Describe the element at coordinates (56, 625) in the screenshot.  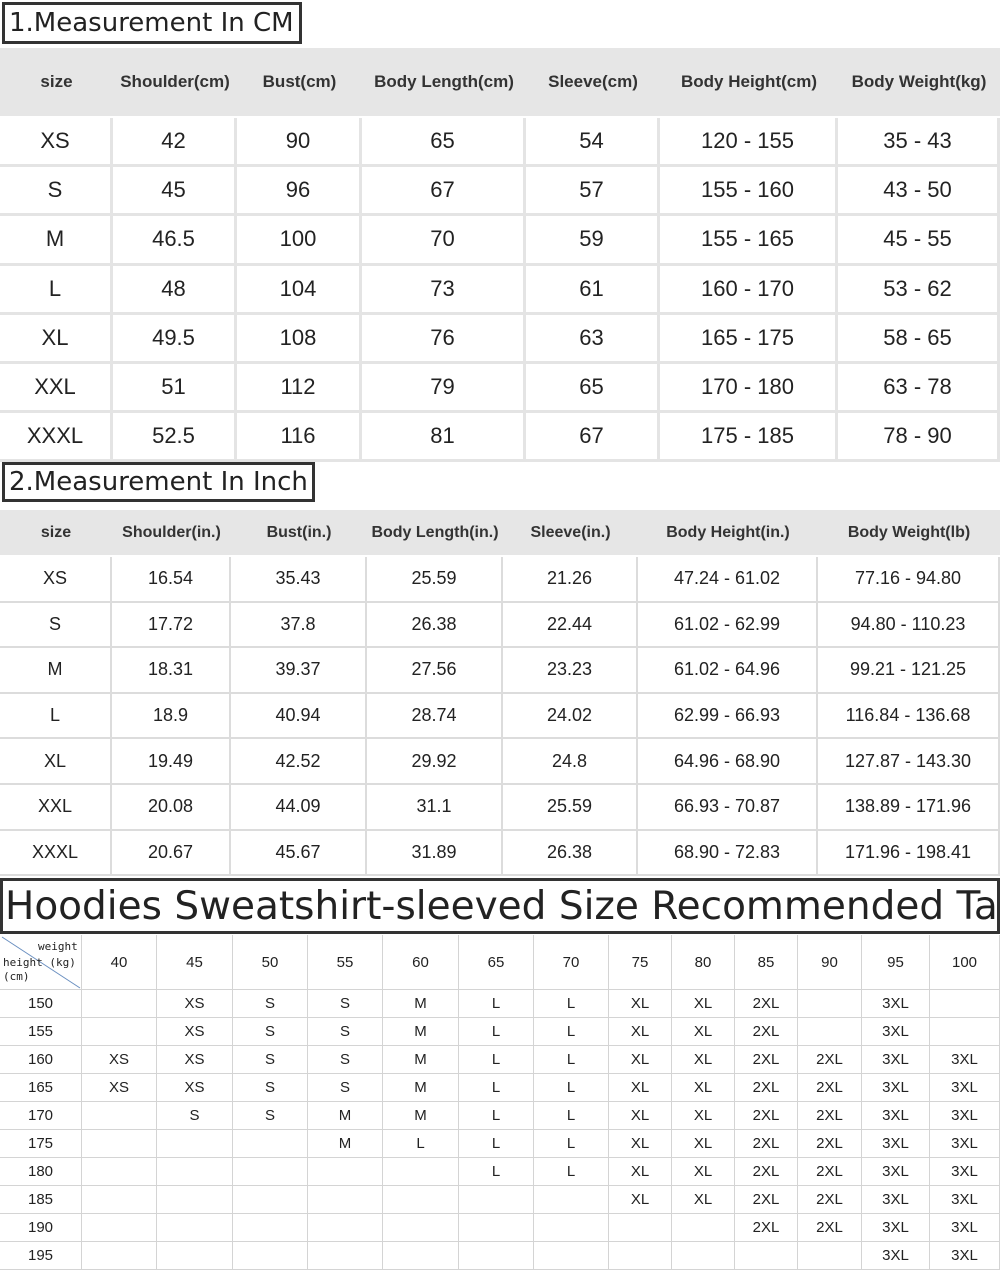
I see `size-label: S` at that location.